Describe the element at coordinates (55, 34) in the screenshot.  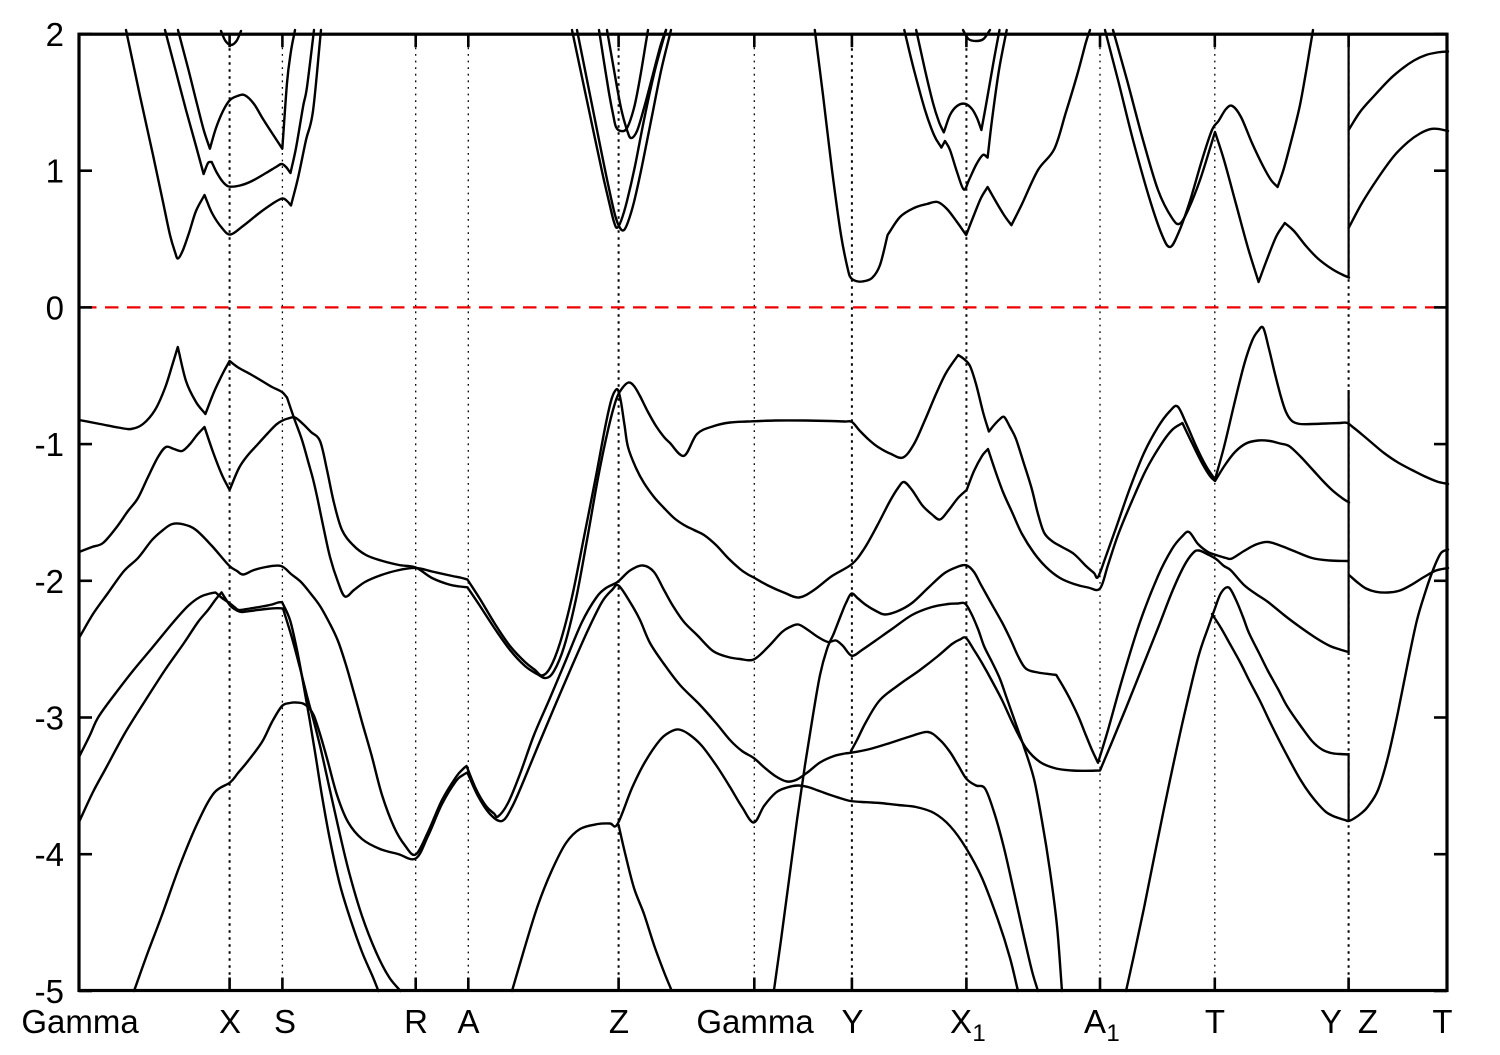
I see `svg-text: 2` at that location.